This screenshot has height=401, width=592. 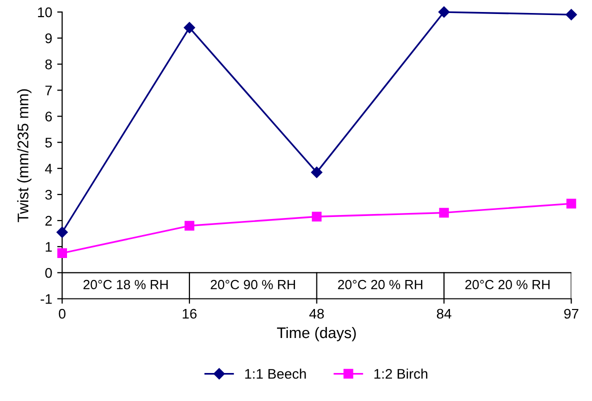 I want to click on legend-label: 1:1 Beech, so click(x=275, y=373).